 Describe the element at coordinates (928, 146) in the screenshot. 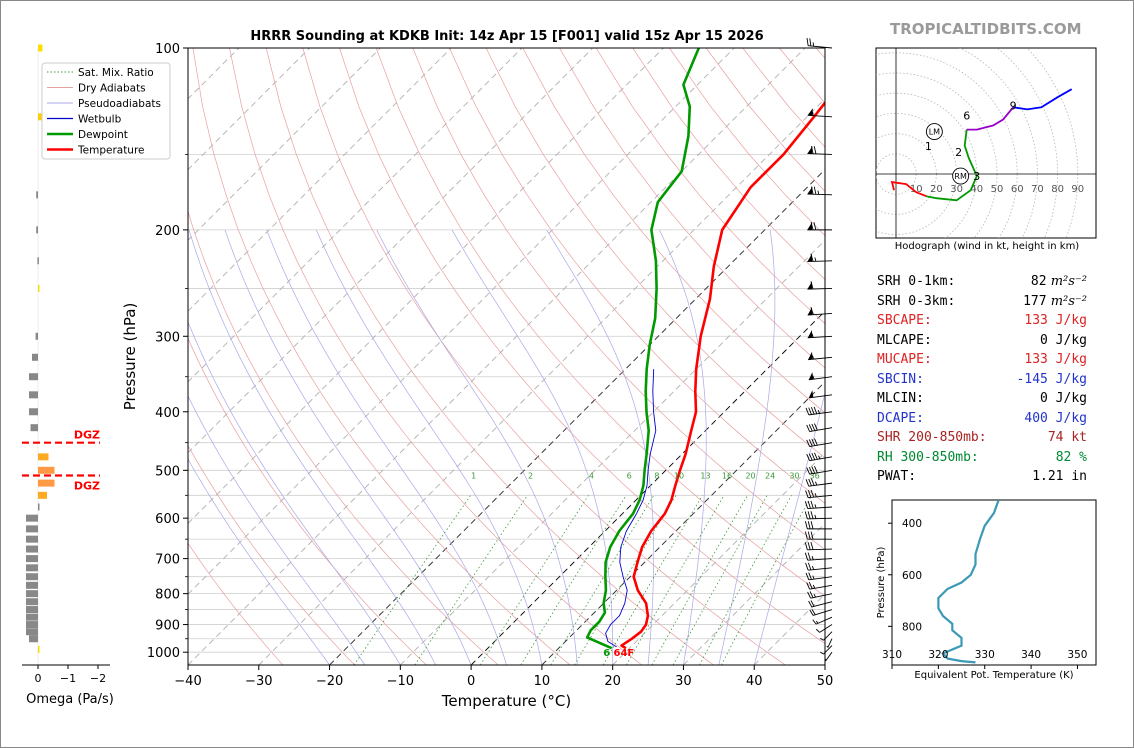

I see `hodograph-height-label: 1` at that location.